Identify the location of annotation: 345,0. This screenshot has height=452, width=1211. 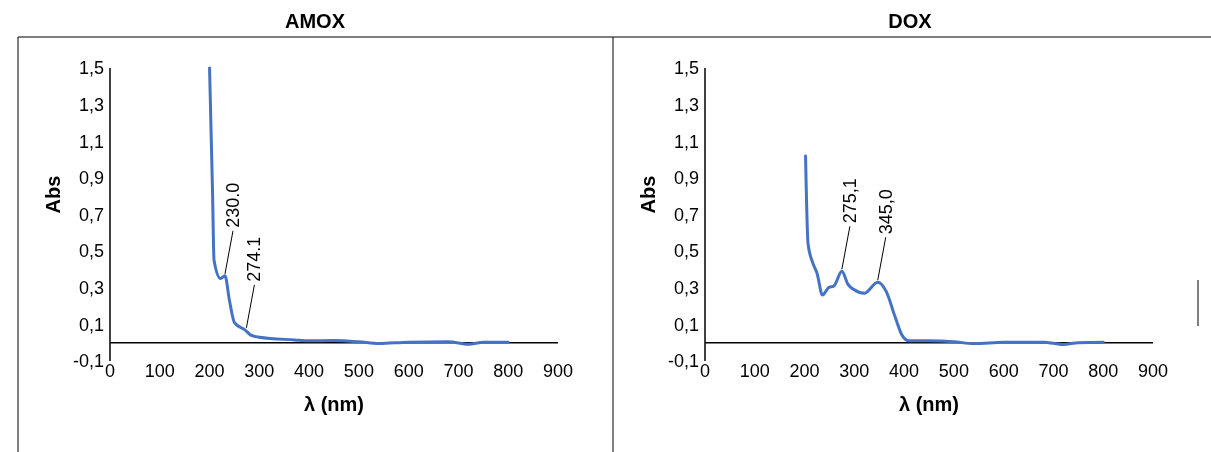
(885, 212).